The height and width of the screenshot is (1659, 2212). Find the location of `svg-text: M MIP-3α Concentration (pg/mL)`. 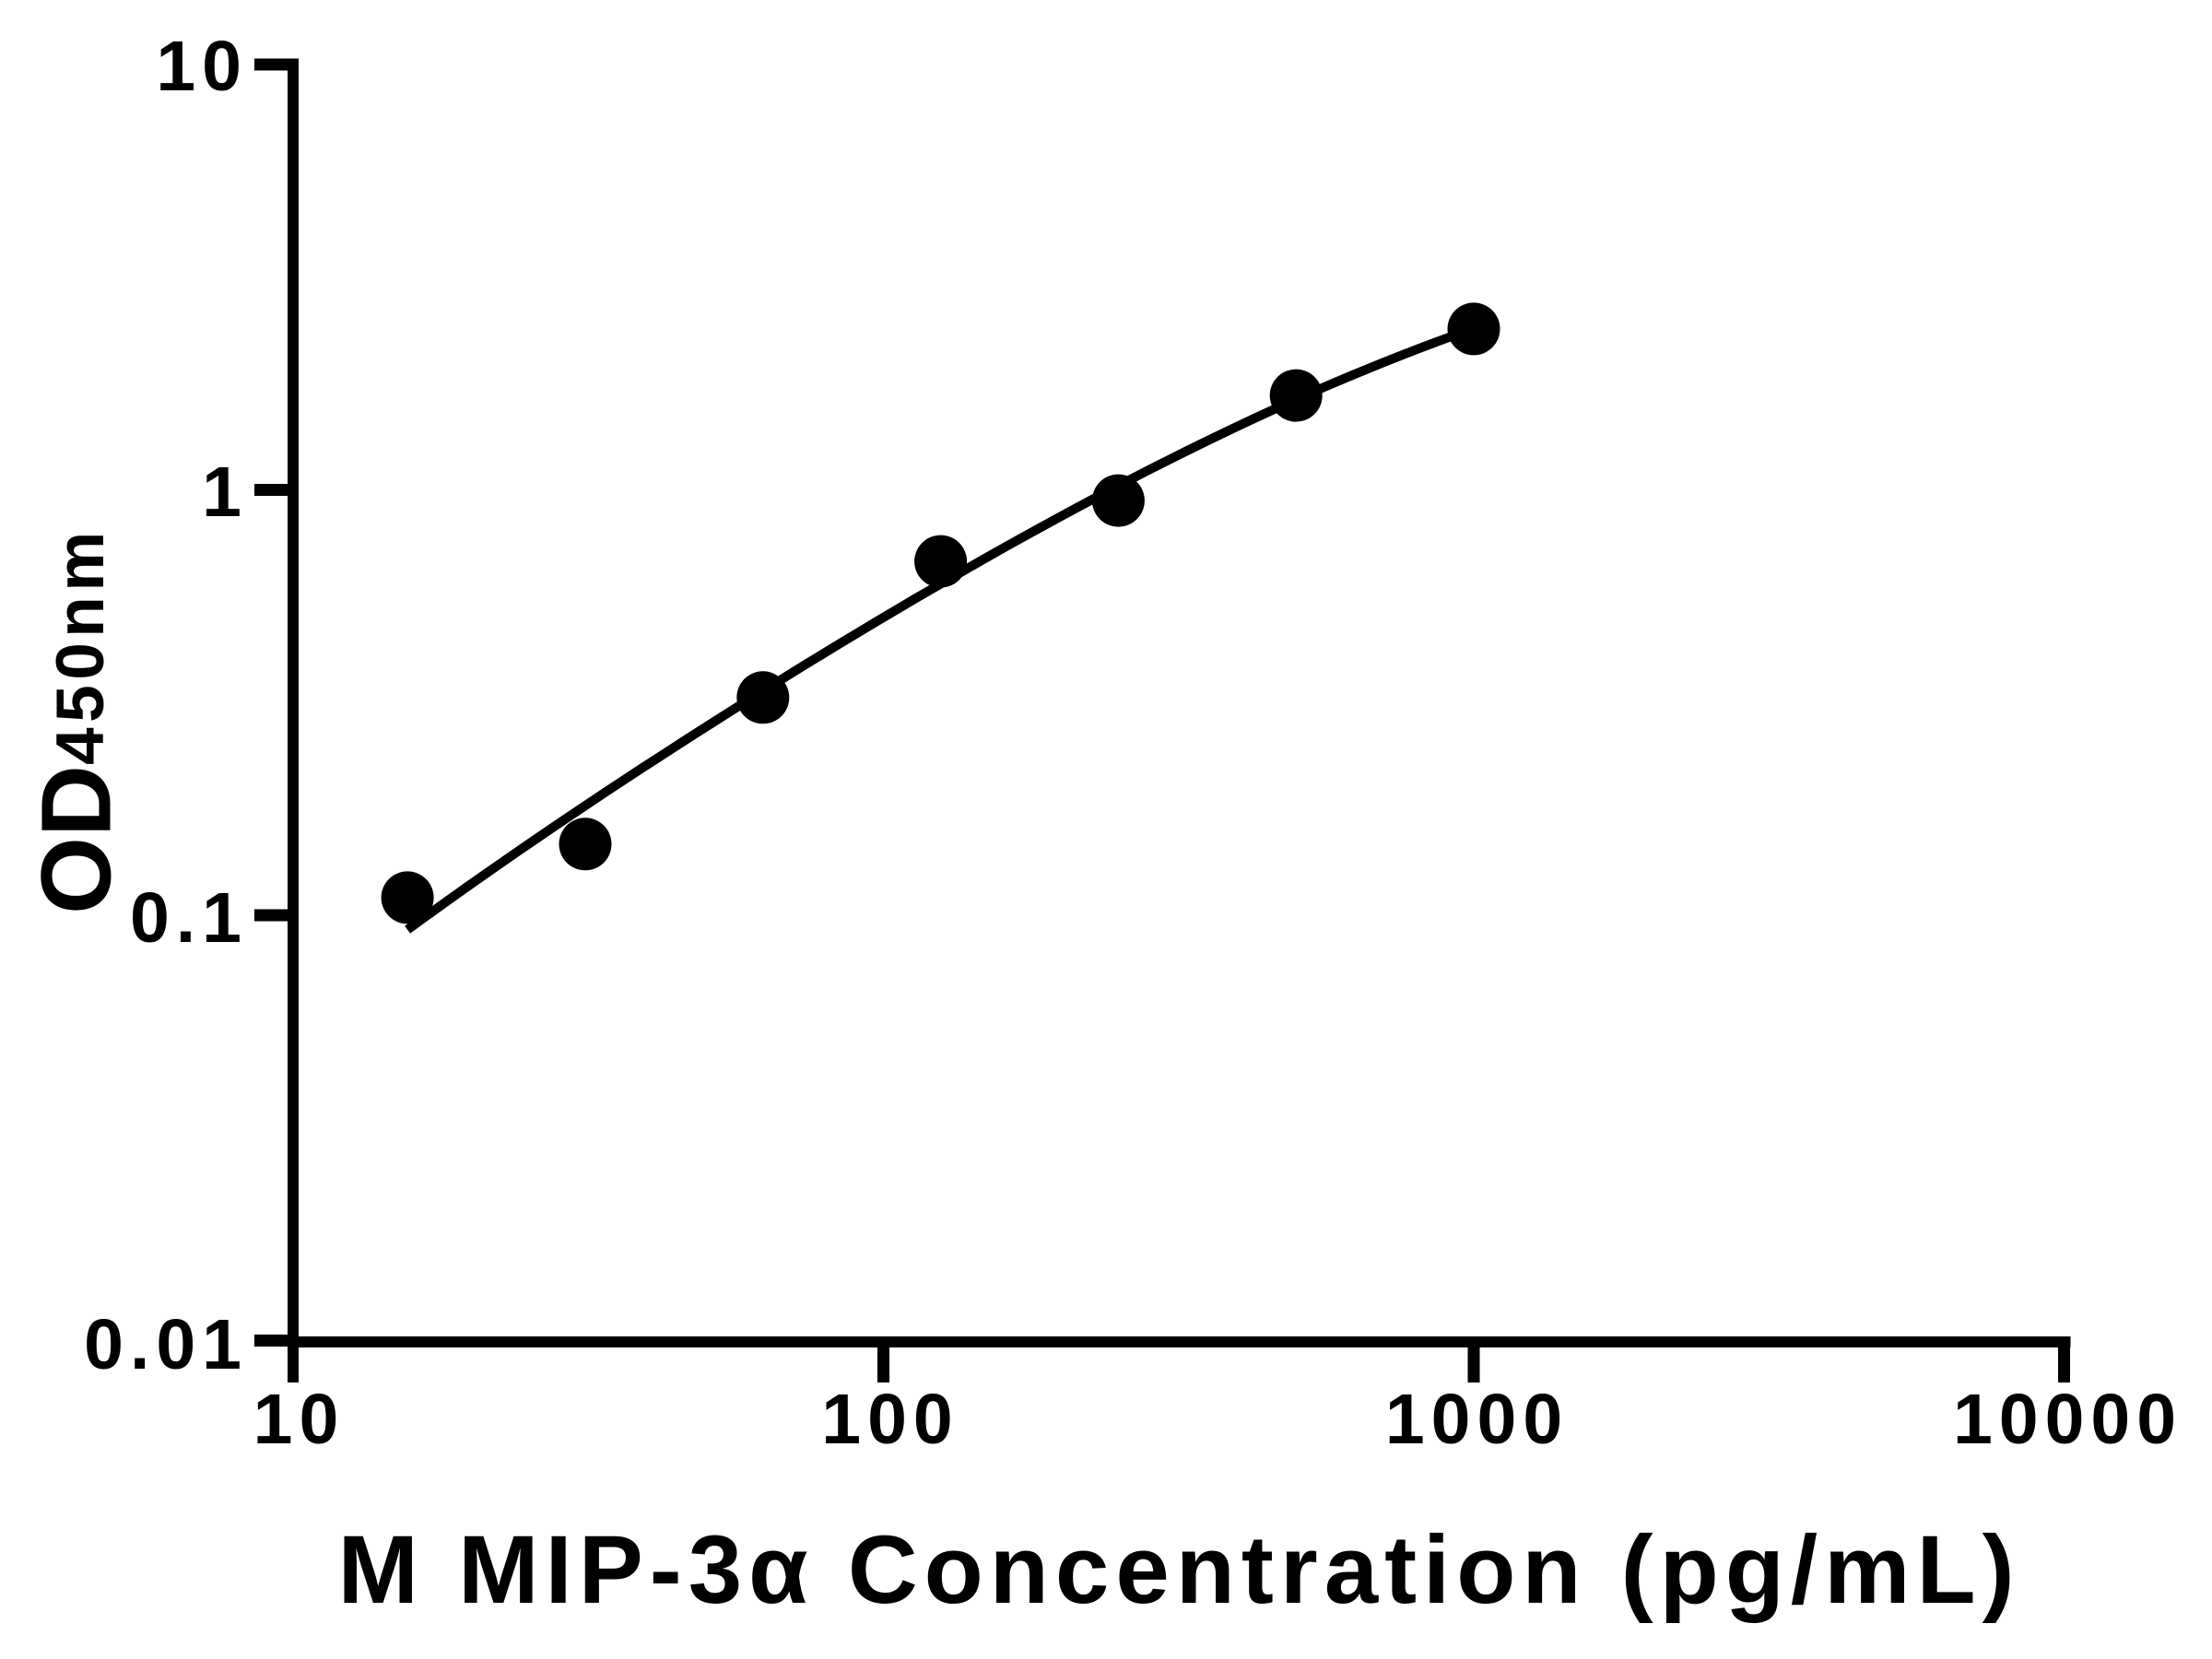

svg-text: M MIP-3α Concentration (pg/mL) is located at coordinates (1178, 1570).